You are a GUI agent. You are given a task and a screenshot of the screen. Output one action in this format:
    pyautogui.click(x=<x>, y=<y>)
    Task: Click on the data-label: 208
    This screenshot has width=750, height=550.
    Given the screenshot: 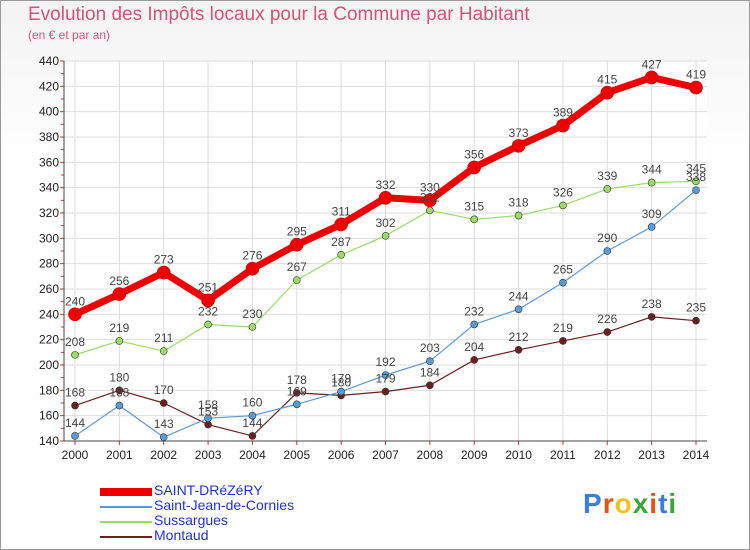 What is the action you would take?
    pyautogui.click(x=75, y=342)
    